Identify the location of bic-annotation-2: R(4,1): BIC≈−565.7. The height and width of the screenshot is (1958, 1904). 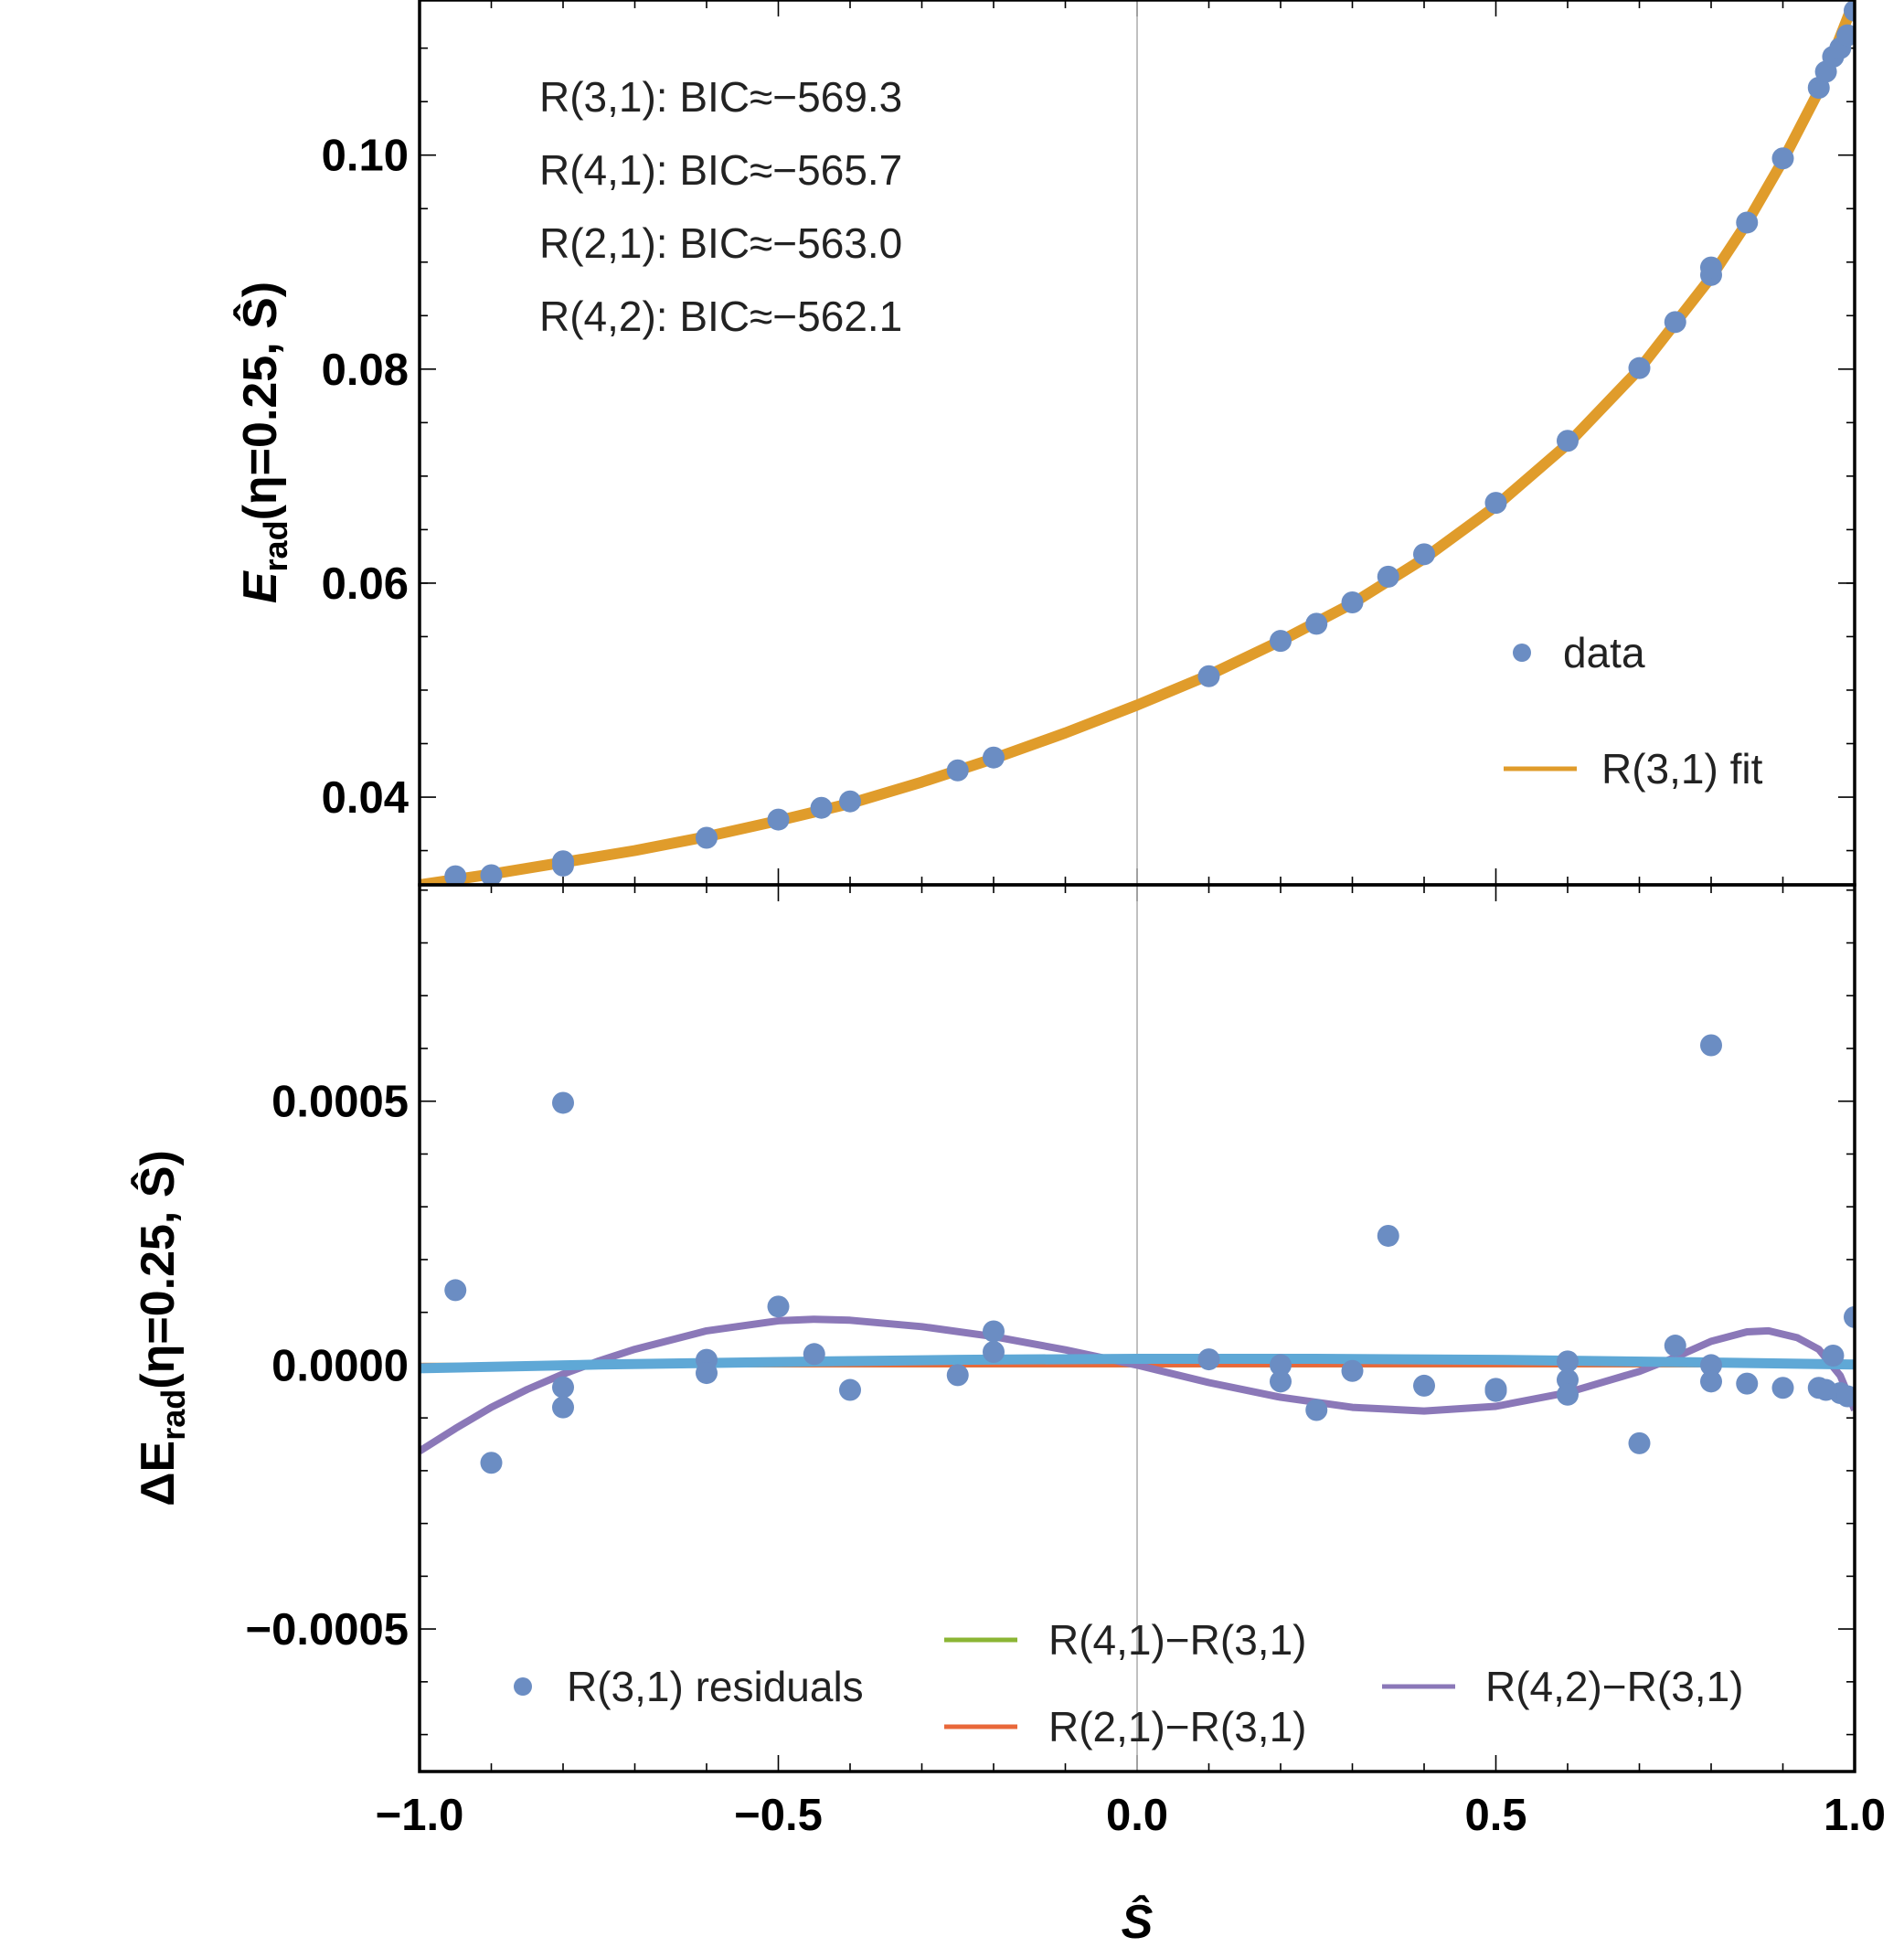
(721, 170).